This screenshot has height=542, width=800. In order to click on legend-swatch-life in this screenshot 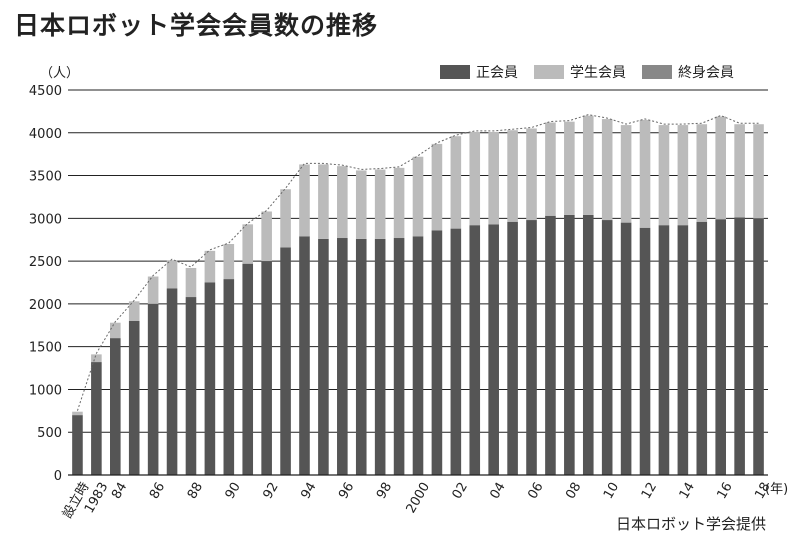, I will do `click(657, 72)`.